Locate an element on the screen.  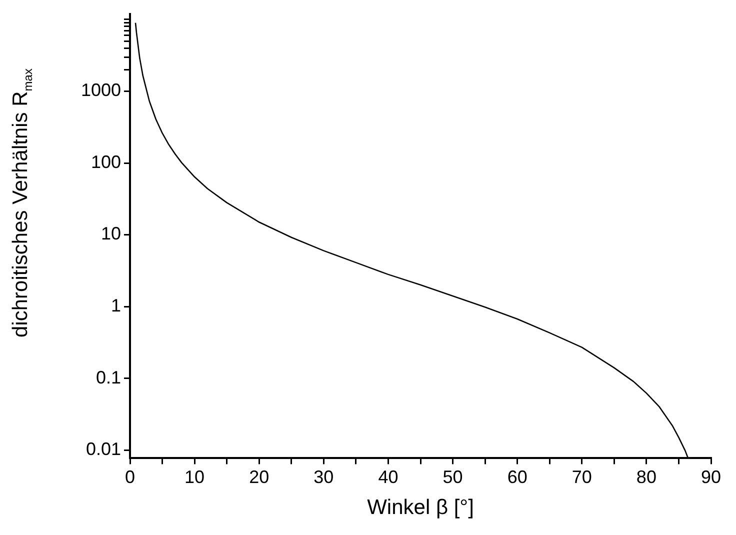
x-tick-label: 40 is located at coordinates (388, 476).